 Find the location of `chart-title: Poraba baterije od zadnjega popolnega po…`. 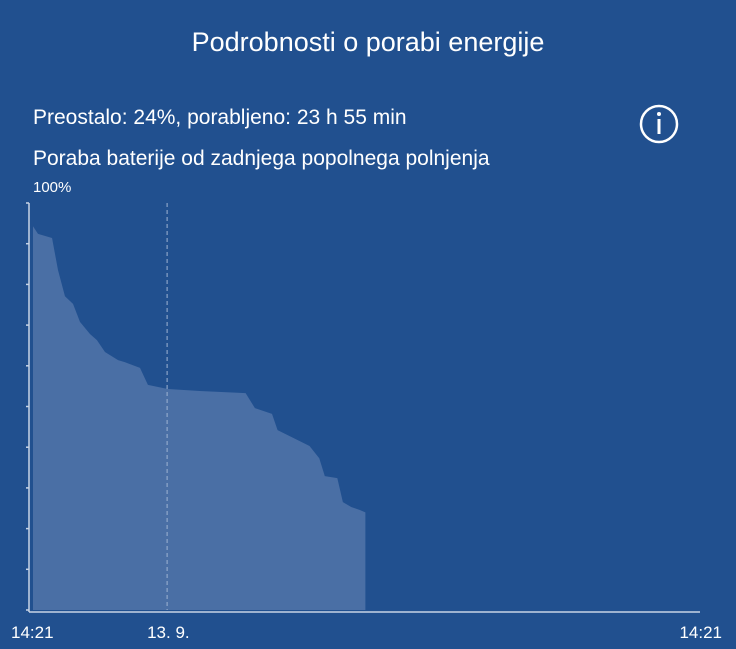

chart-title: Poraba baterije od zadnjega popolnega po… is located at coordinates (261, 158).